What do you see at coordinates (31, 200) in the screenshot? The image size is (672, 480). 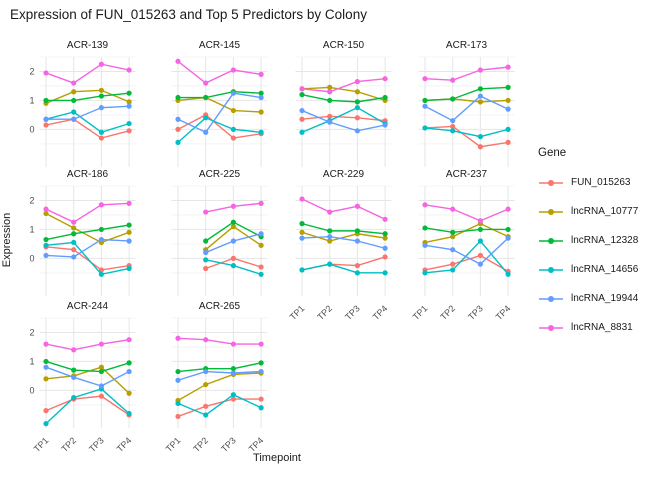 I see `y-tick-label: 2` at bounding box center [31, 200].